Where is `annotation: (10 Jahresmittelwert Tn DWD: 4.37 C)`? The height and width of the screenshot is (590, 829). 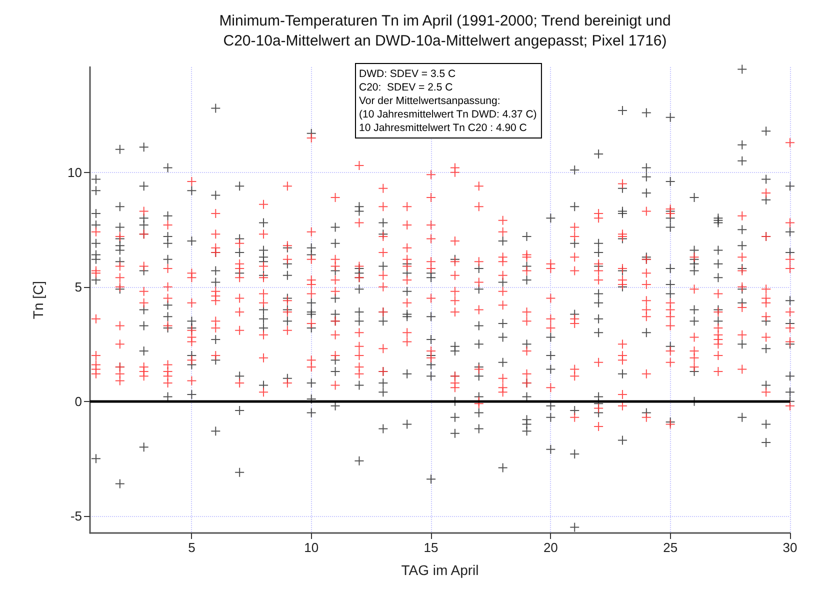 annotation: (10 Jahresmittelwert Tn DWD: 4.37 C) is located at coordinates (448, 114).